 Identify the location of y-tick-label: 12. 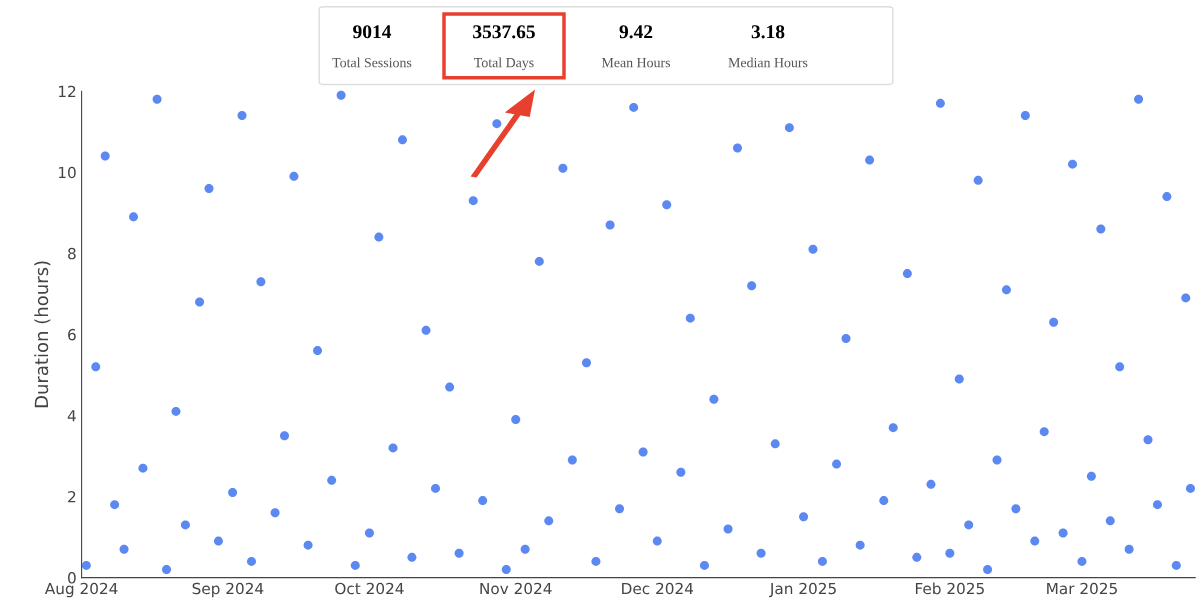
(67, 91).